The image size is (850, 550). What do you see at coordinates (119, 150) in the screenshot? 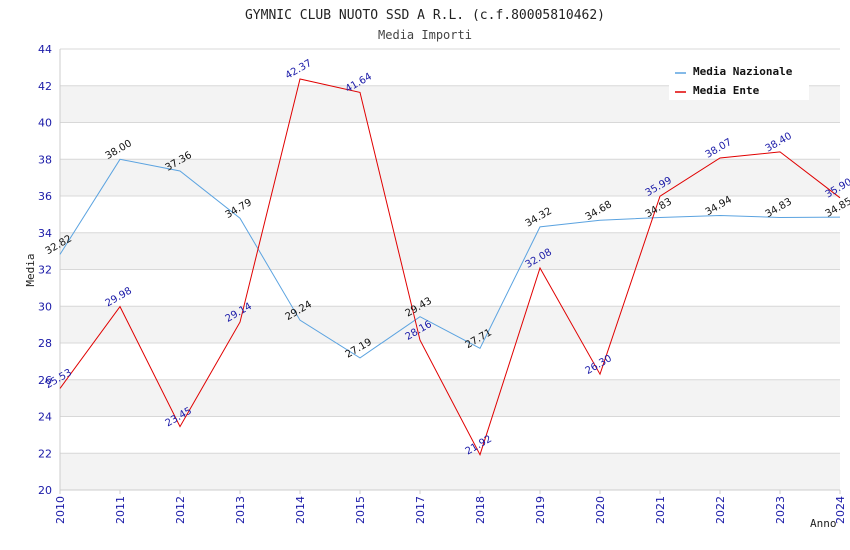
I see `data-label: 38.00` at bounding box center [119, 150].